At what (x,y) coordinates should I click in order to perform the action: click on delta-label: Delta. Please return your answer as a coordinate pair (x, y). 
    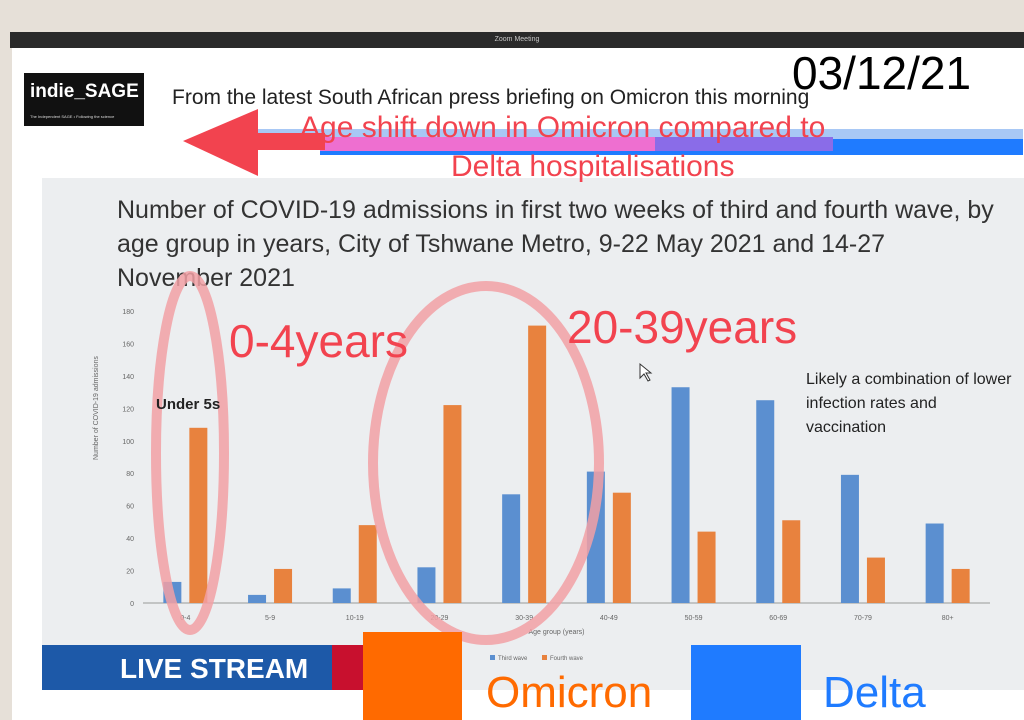
    Looking at the image, I should click on (874, 692).